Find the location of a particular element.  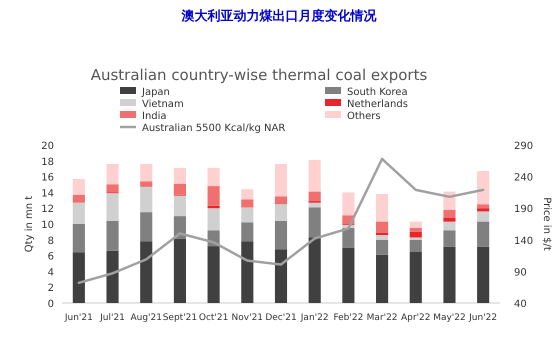

y-tick-label: 16 is located at coordinates (47, 178).